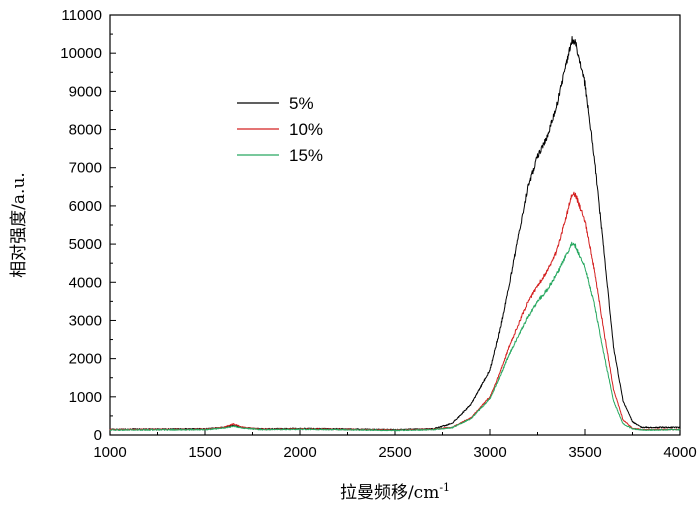 Image resolution: width=700 pixels, height=505 pixels. What do you see at coordinates (98, 435) in the screenshot?
I see `y-tick-label: 0` at bounding box center [98, 435].